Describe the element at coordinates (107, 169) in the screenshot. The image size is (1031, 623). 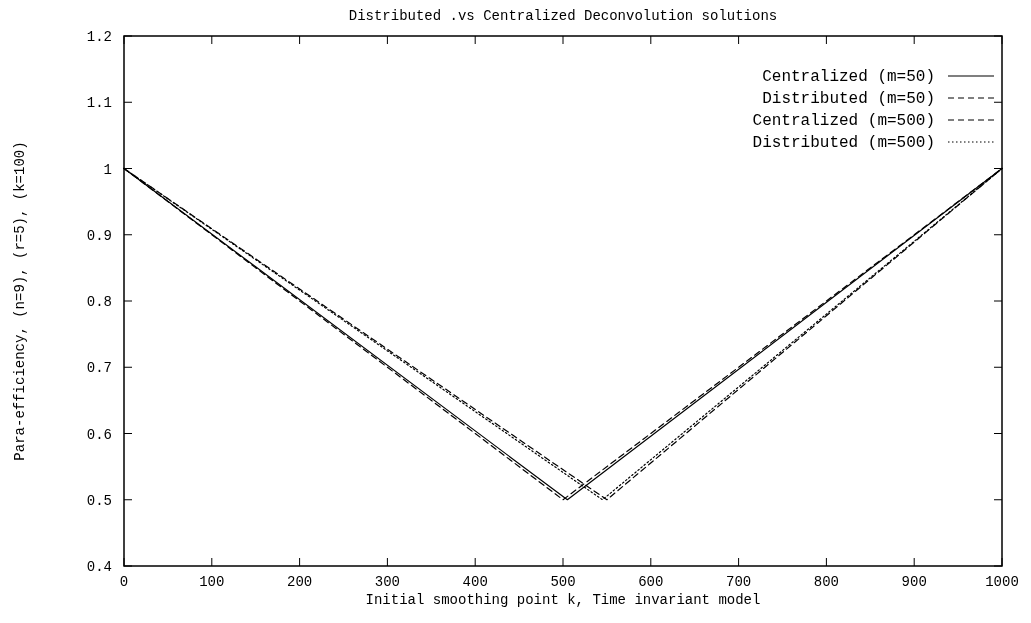
I see `y-tick-label: 1` at that location.